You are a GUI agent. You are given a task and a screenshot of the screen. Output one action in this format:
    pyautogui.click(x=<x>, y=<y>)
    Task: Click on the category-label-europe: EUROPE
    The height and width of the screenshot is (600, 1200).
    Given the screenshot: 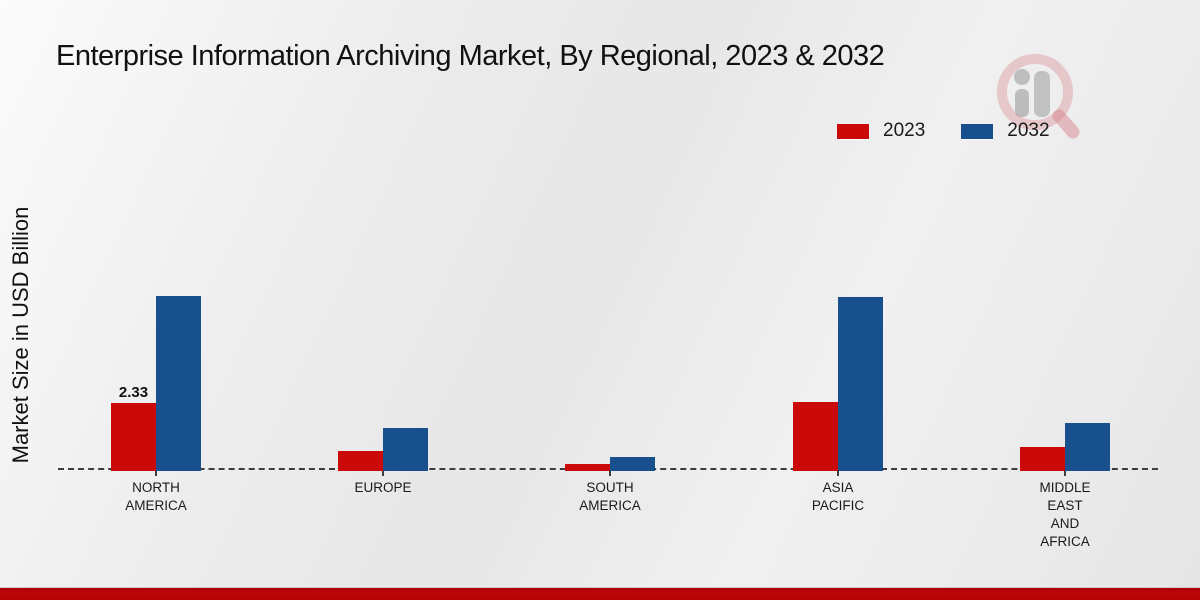 What is the action you would take?
    pyautogui.click(x=382, y=488)
    